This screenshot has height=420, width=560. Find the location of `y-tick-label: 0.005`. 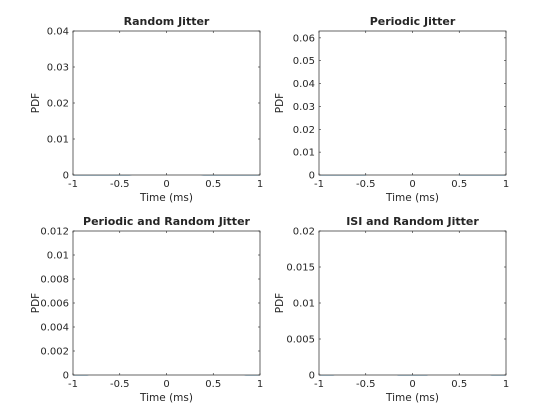

y-tick-label: 0.005 is located at coordinates (300, 340).